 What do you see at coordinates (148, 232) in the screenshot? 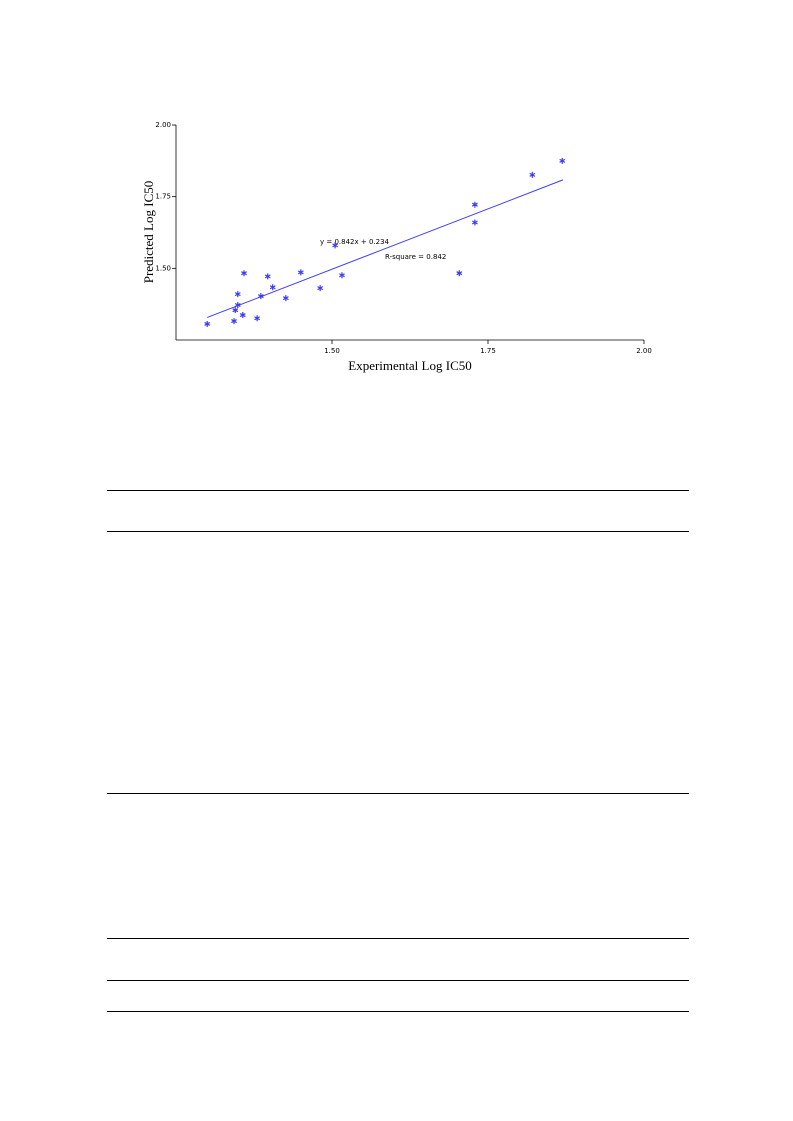
I see `y-axis-label: Predicted Log IC50` at bounding box center [148, 232].